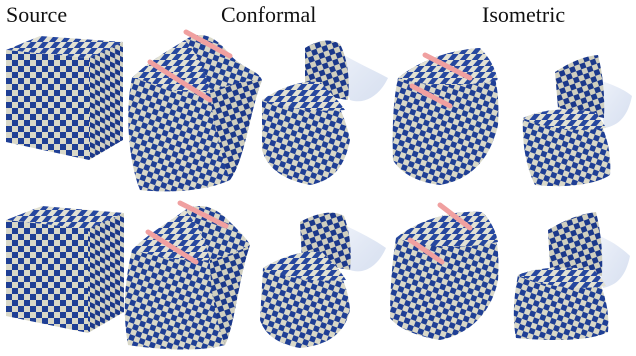 The image size is (636, 356). I want to click on header-source: Source, so click(37, 14).